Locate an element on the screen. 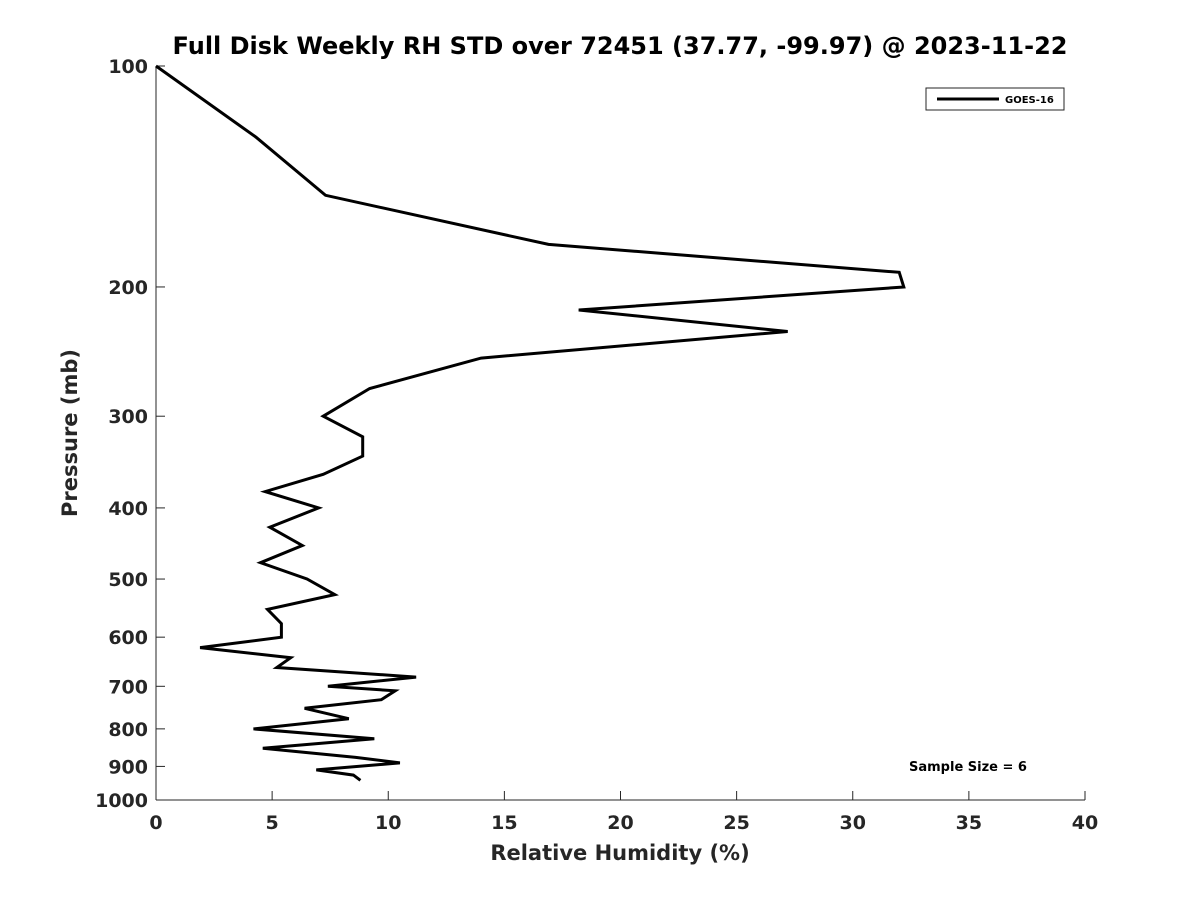  x-tick-label: 0 is located at coordinates (155, 823).